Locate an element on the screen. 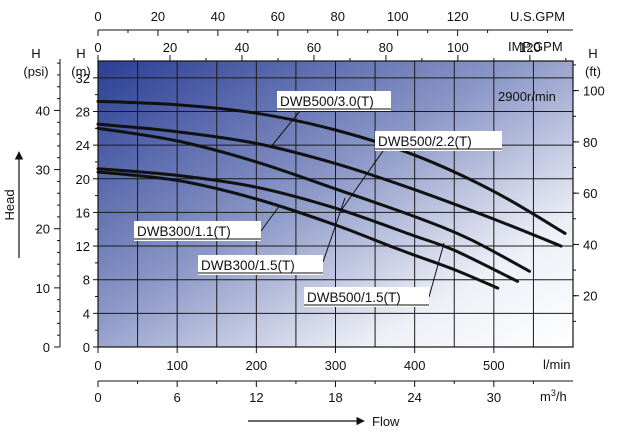 The height and width of the screenshot is (433, 623). m3h-unit: m3/h is located at coordinates (553, 396).